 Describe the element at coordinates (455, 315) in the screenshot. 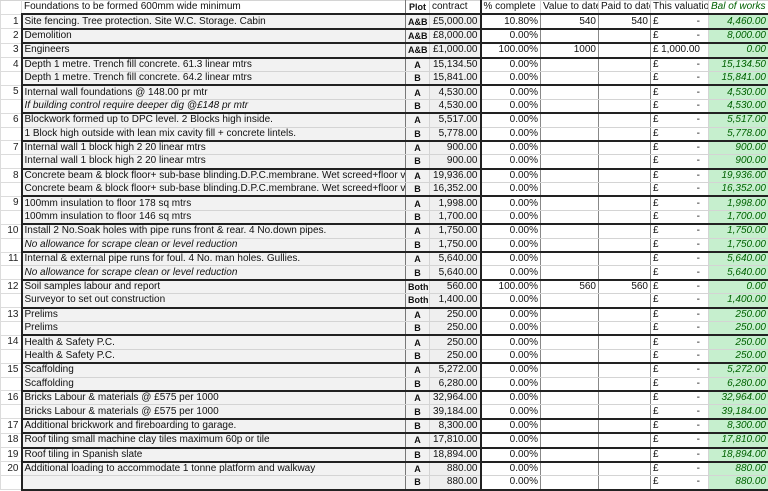

I see `contract-cell: 250.00` at that location.